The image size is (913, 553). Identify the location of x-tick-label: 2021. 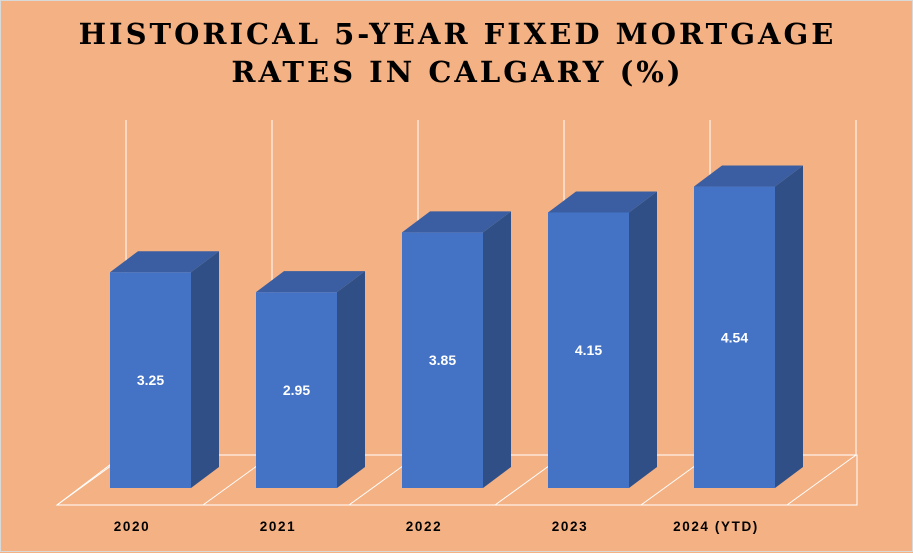
(278, 526).